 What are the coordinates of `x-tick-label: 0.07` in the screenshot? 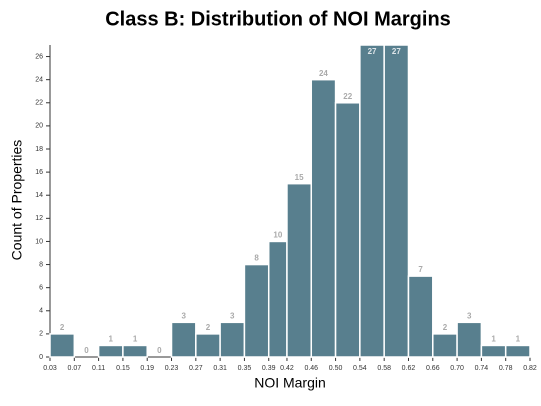 It's located at (74, 368).